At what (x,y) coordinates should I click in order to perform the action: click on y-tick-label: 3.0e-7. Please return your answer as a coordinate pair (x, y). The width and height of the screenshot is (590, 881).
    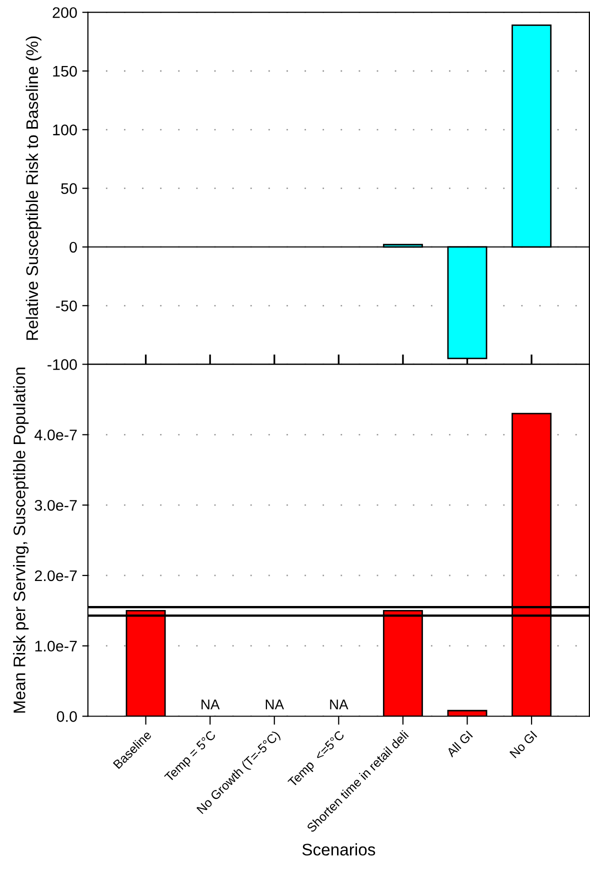
    Looking at the image, I should click on (55, 505).